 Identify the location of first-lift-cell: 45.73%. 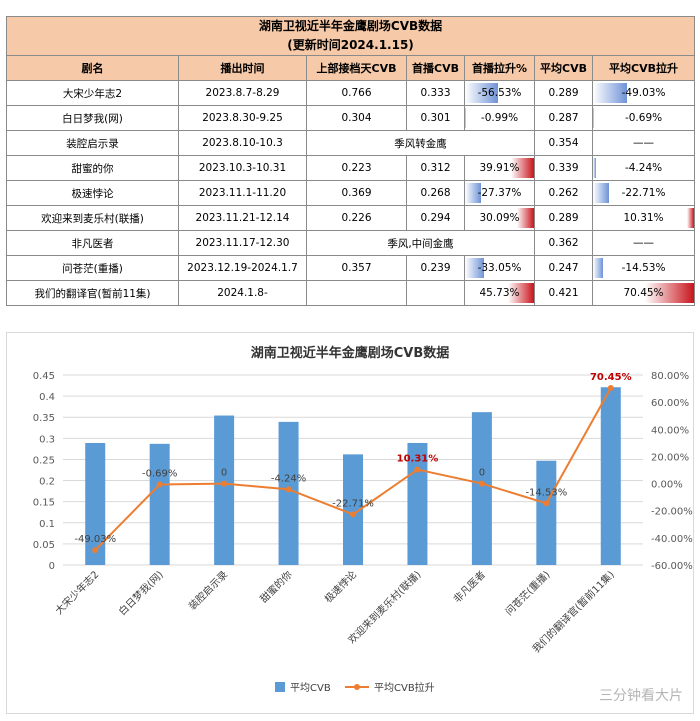
(499, 293).